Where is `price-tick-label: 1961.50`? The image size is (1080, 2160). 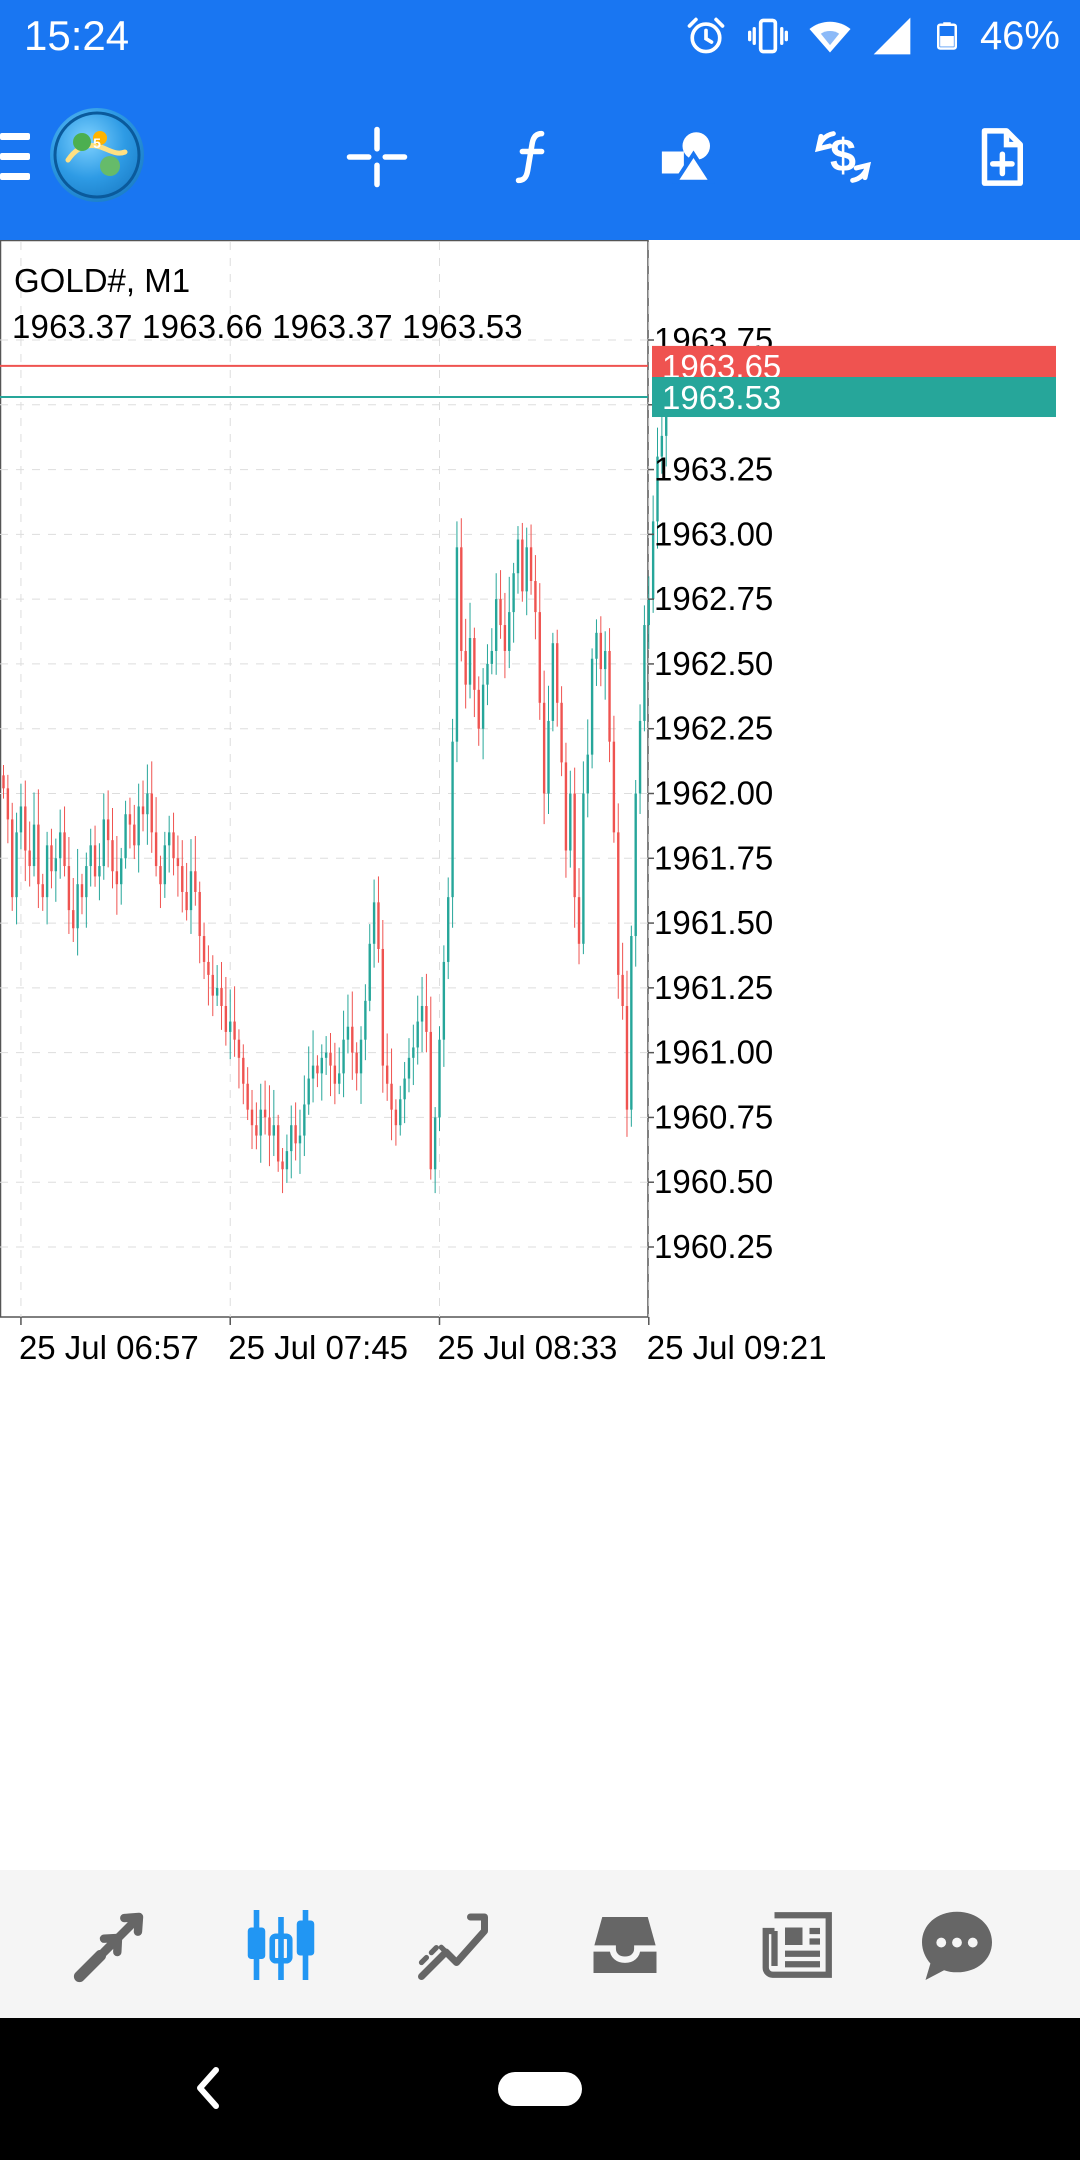
price-tick-label: 1961.50 is located at coordinates (713, 922).